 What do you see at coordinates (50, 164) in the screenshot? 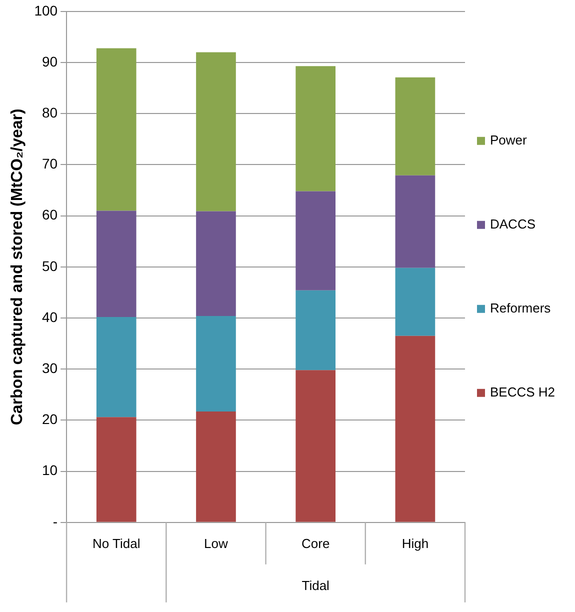
I see `y-tick-label: 70` at bounding box center [50, 164].